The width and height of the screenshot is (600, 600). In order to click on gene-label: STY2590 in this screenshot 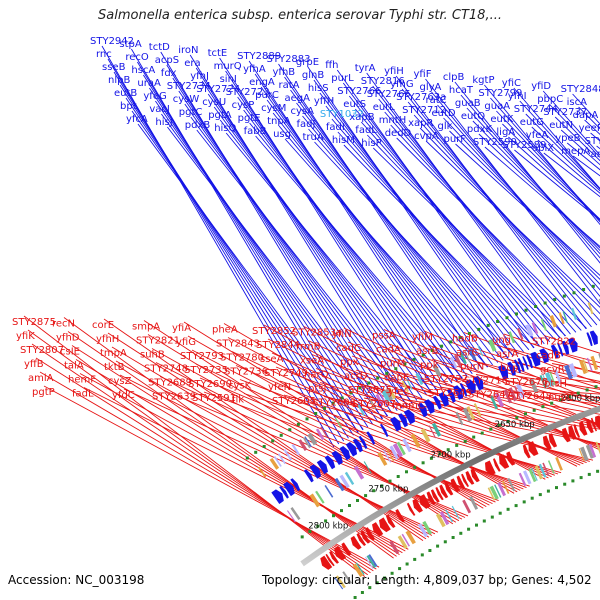, I will do `click(495, 142)`.